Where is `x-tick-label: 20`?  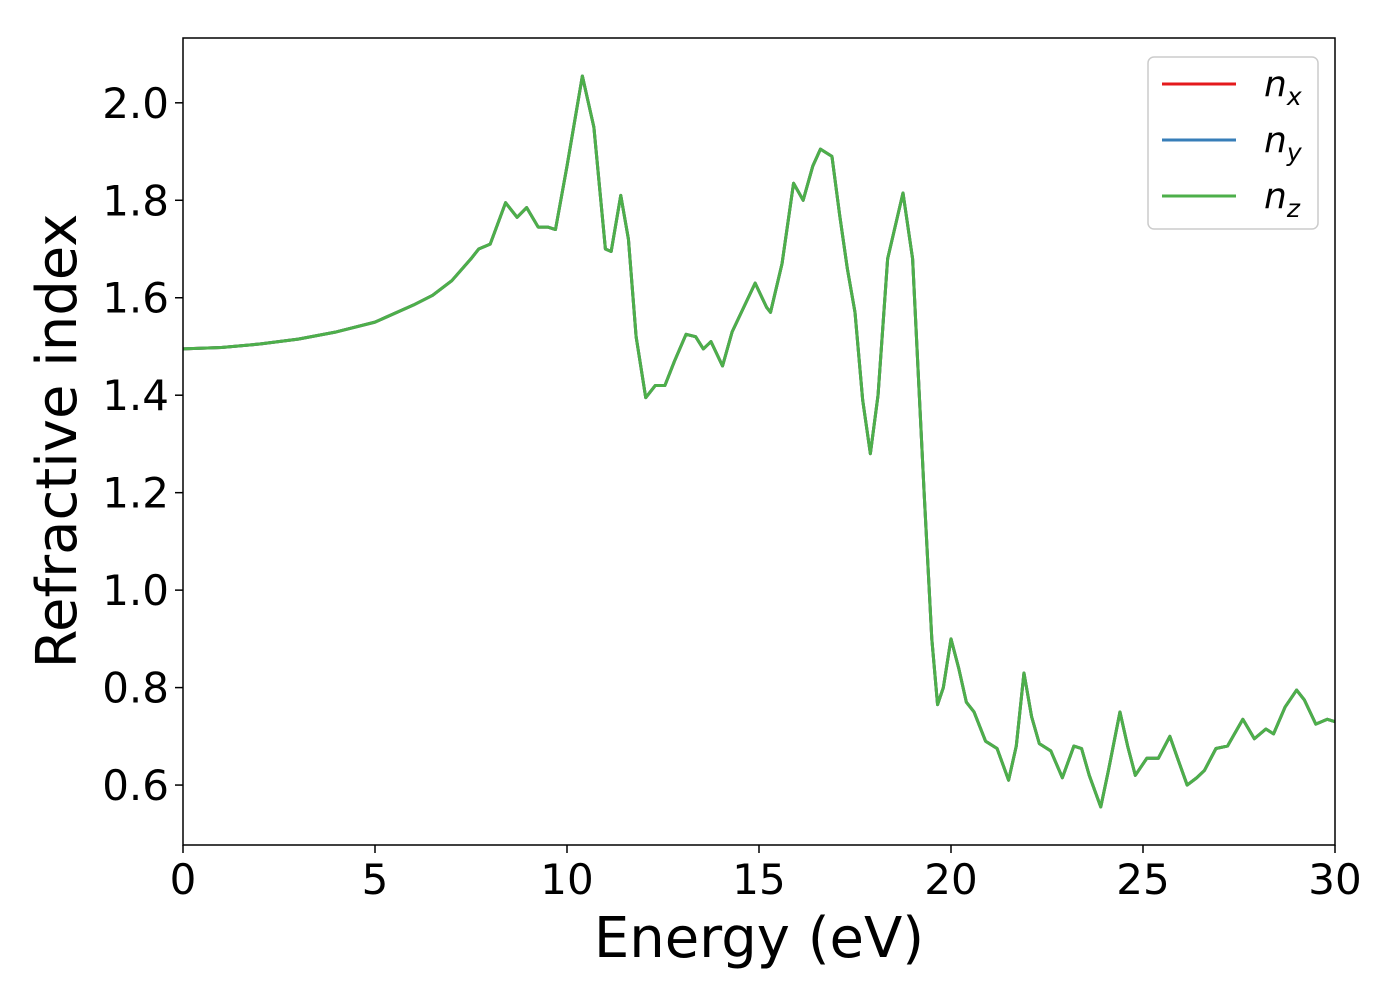 x-tick-label: 20 is located at coordinates (950, 879).